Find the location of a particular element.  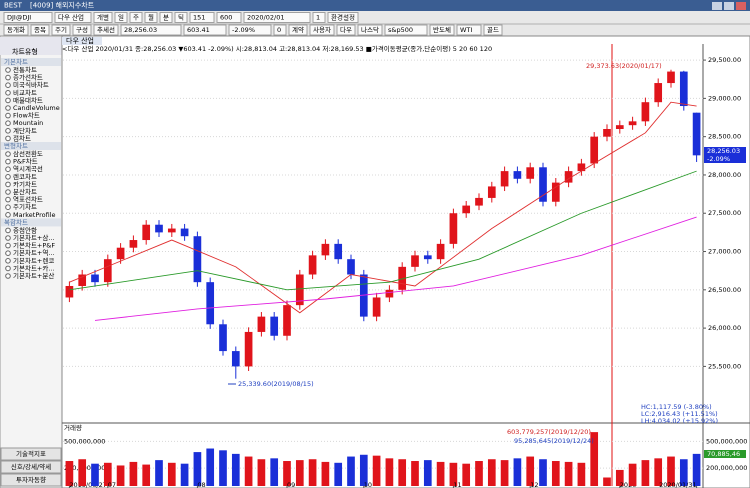

minimize-button is located at coordinates (717, 6).